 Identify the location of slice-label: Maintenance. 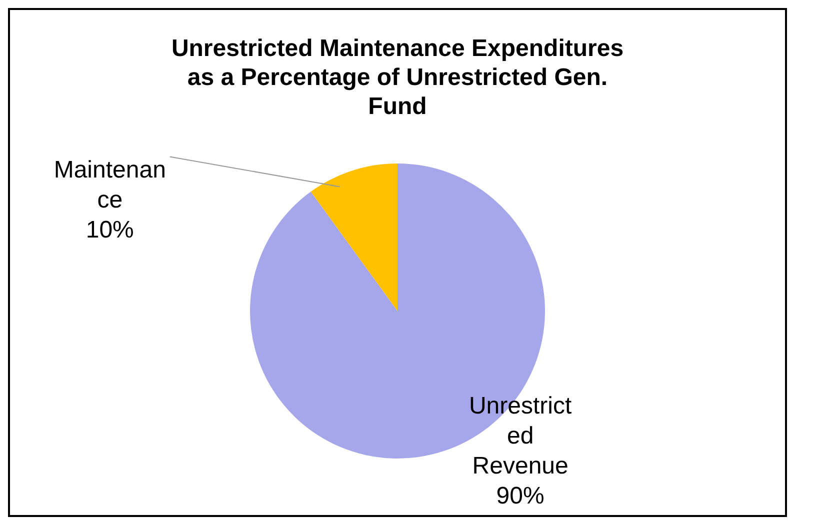
(110, 185).